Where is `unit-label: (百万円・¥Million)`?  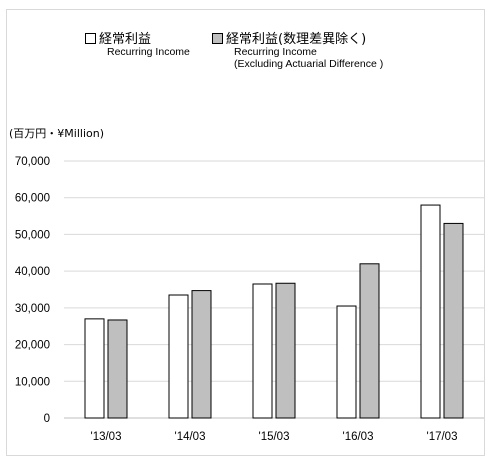
unit-label: (百万円・¥Million) is located at coordinates (56, 133).